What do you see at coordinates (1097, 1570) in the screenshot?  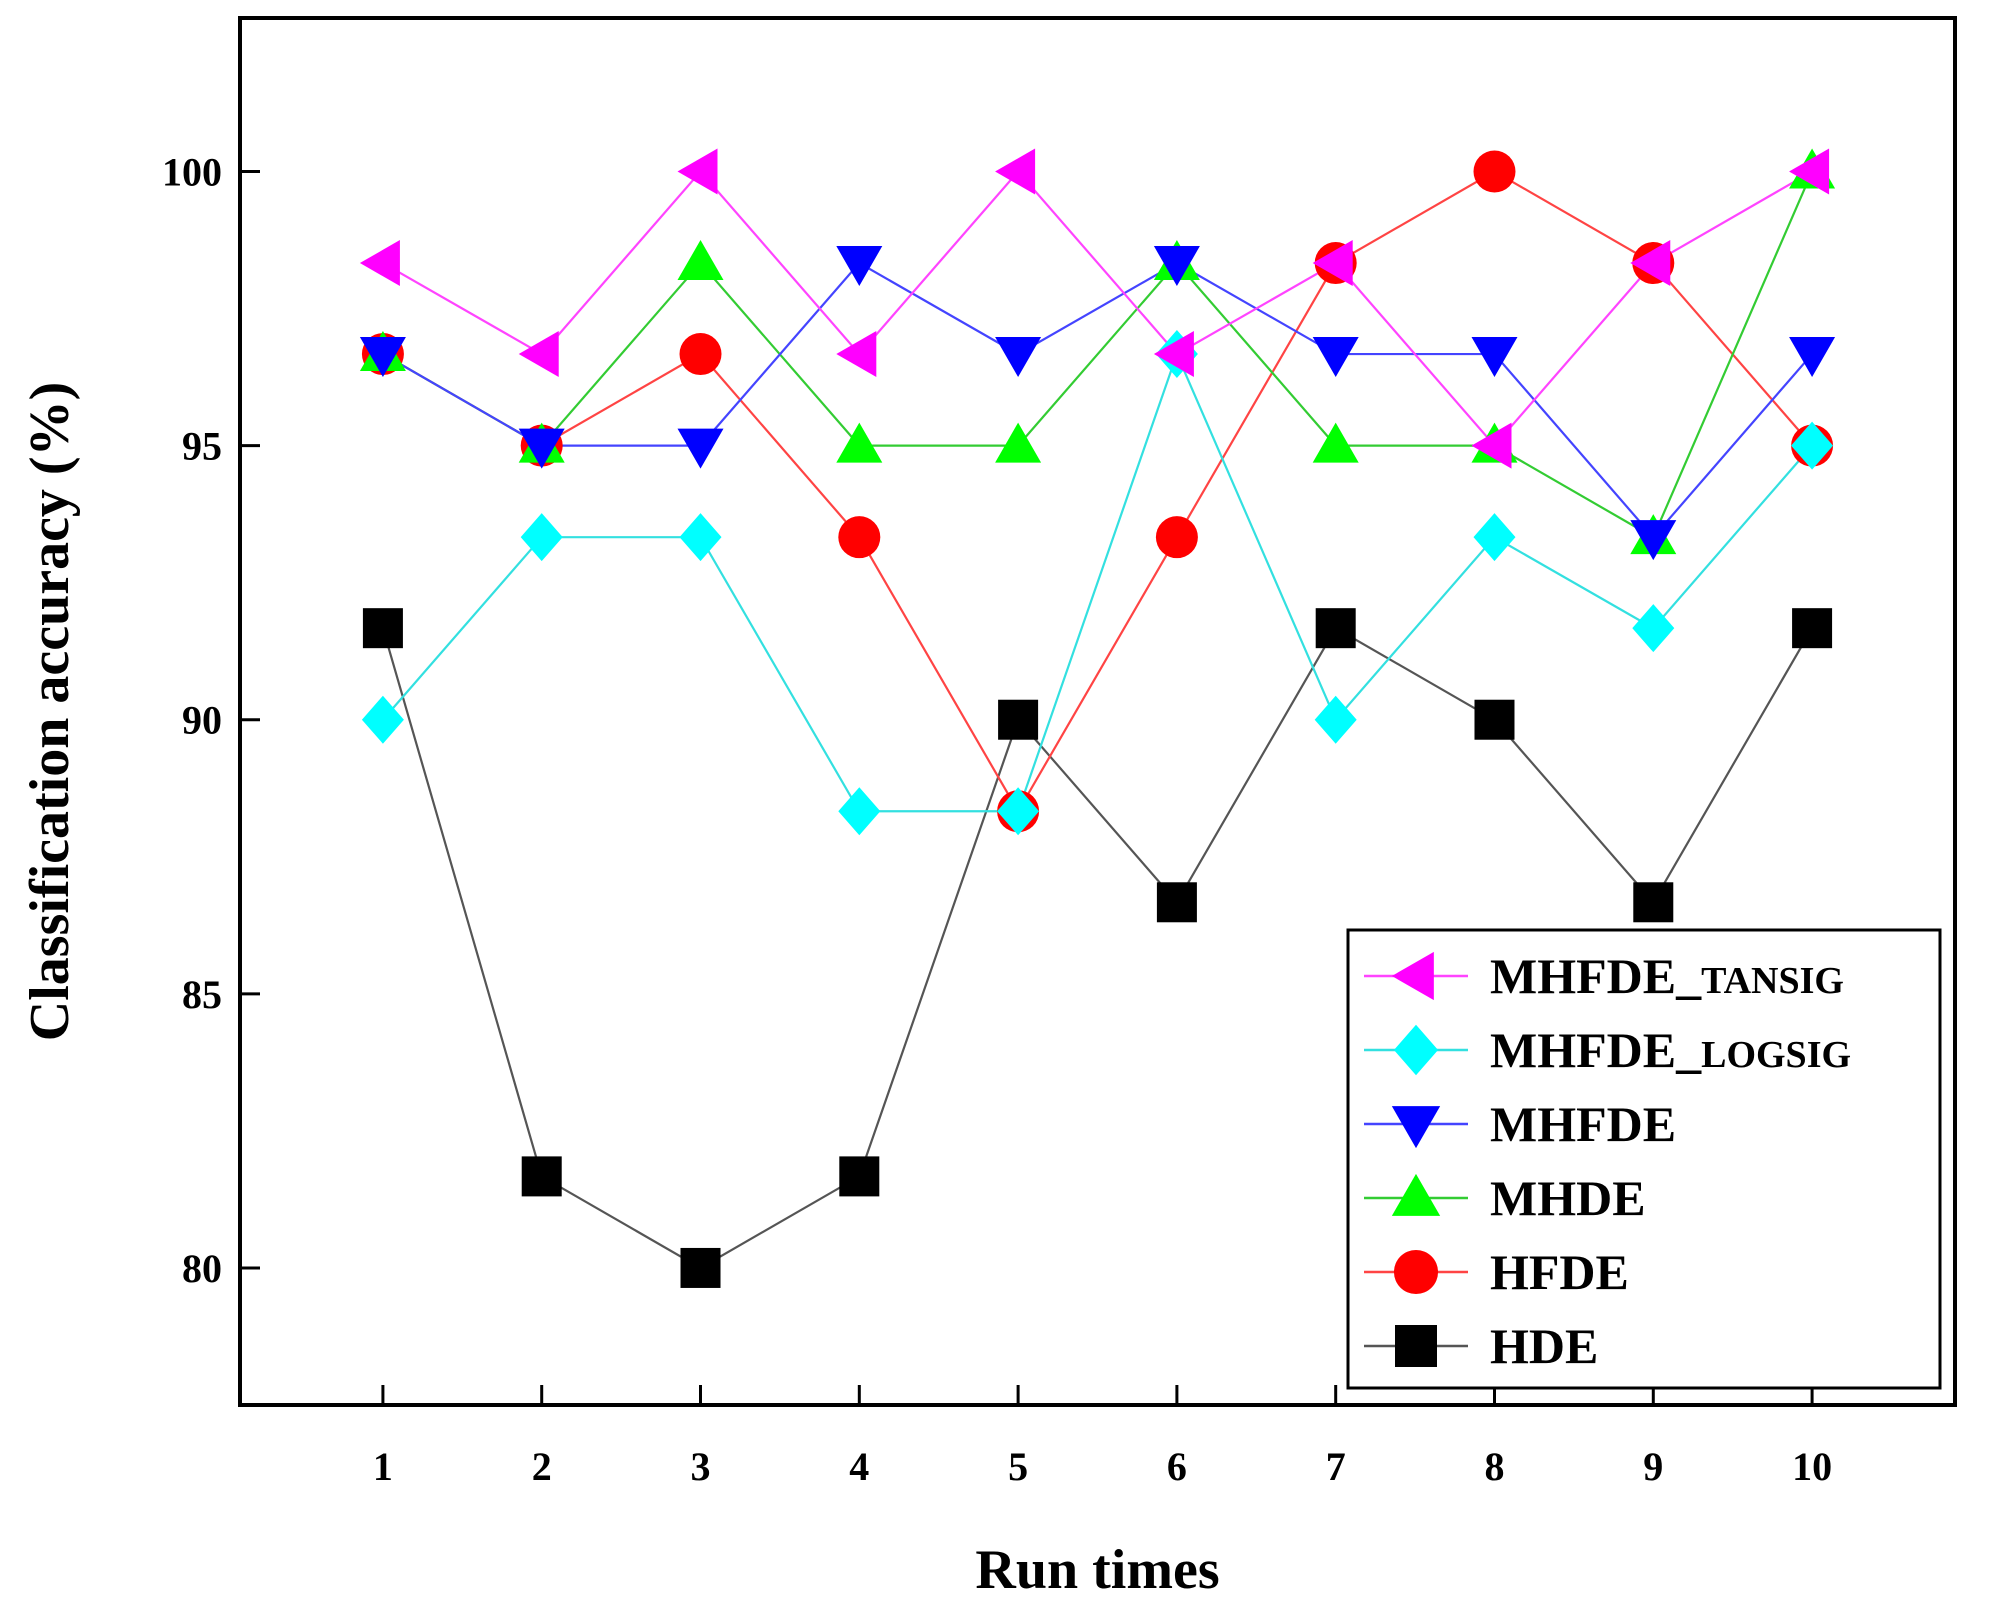 I see `x-axis-title: Run times` at bounding box center [1097, 1570].